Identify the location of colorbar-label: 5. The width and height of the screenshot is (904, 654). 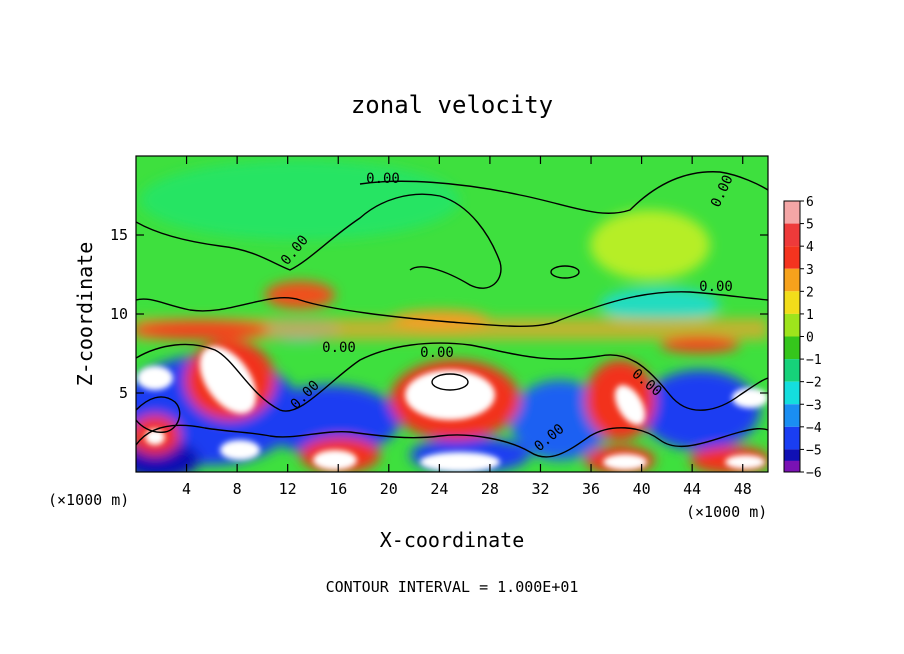
(810, 225).